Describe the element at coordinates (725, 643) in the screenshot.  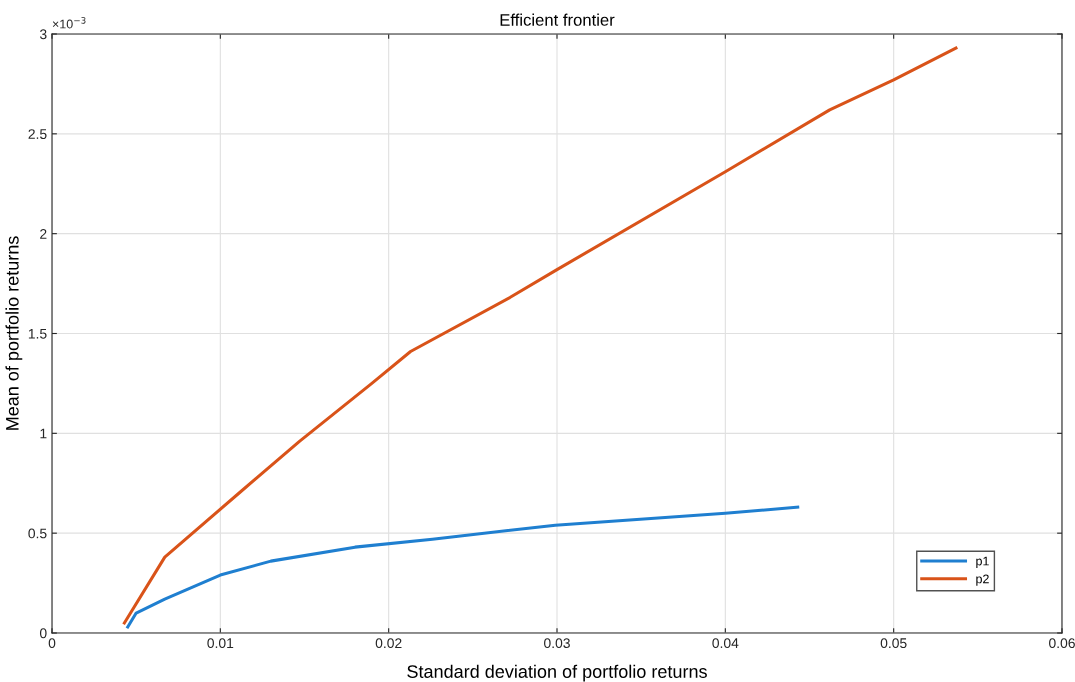
I see `x-tick-label: 0.04` at that location.